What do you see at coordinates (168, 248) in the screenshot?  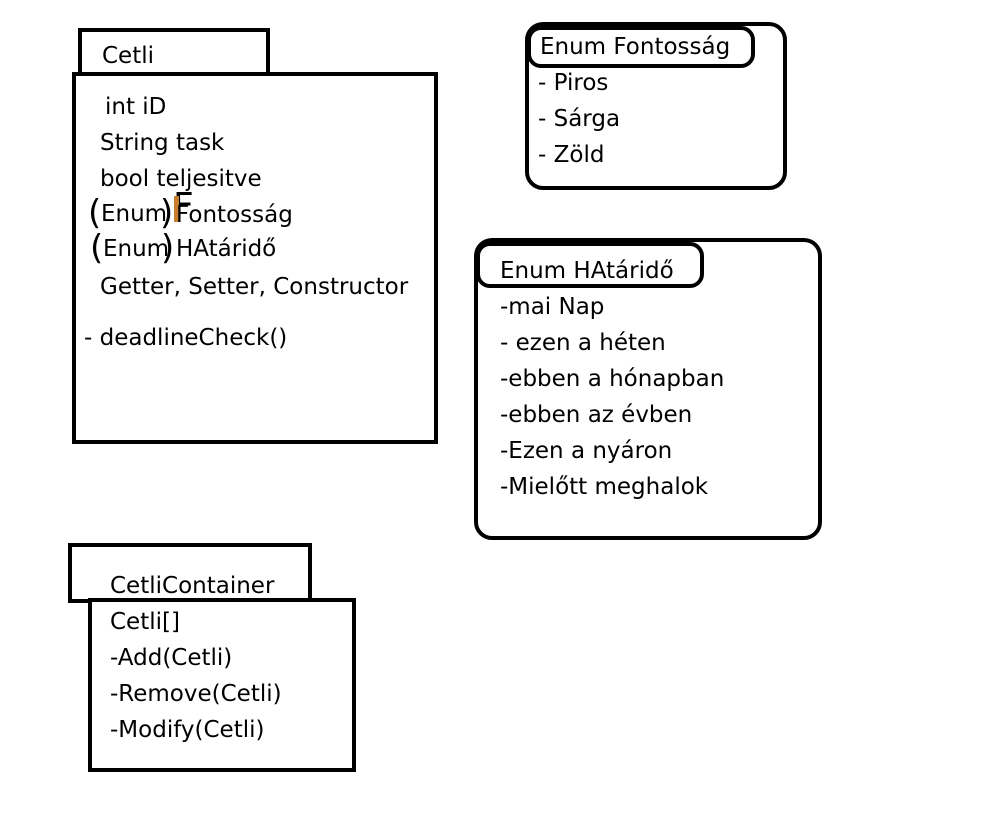 I see `paren-right-2: )` at bounding box center [168, 248].